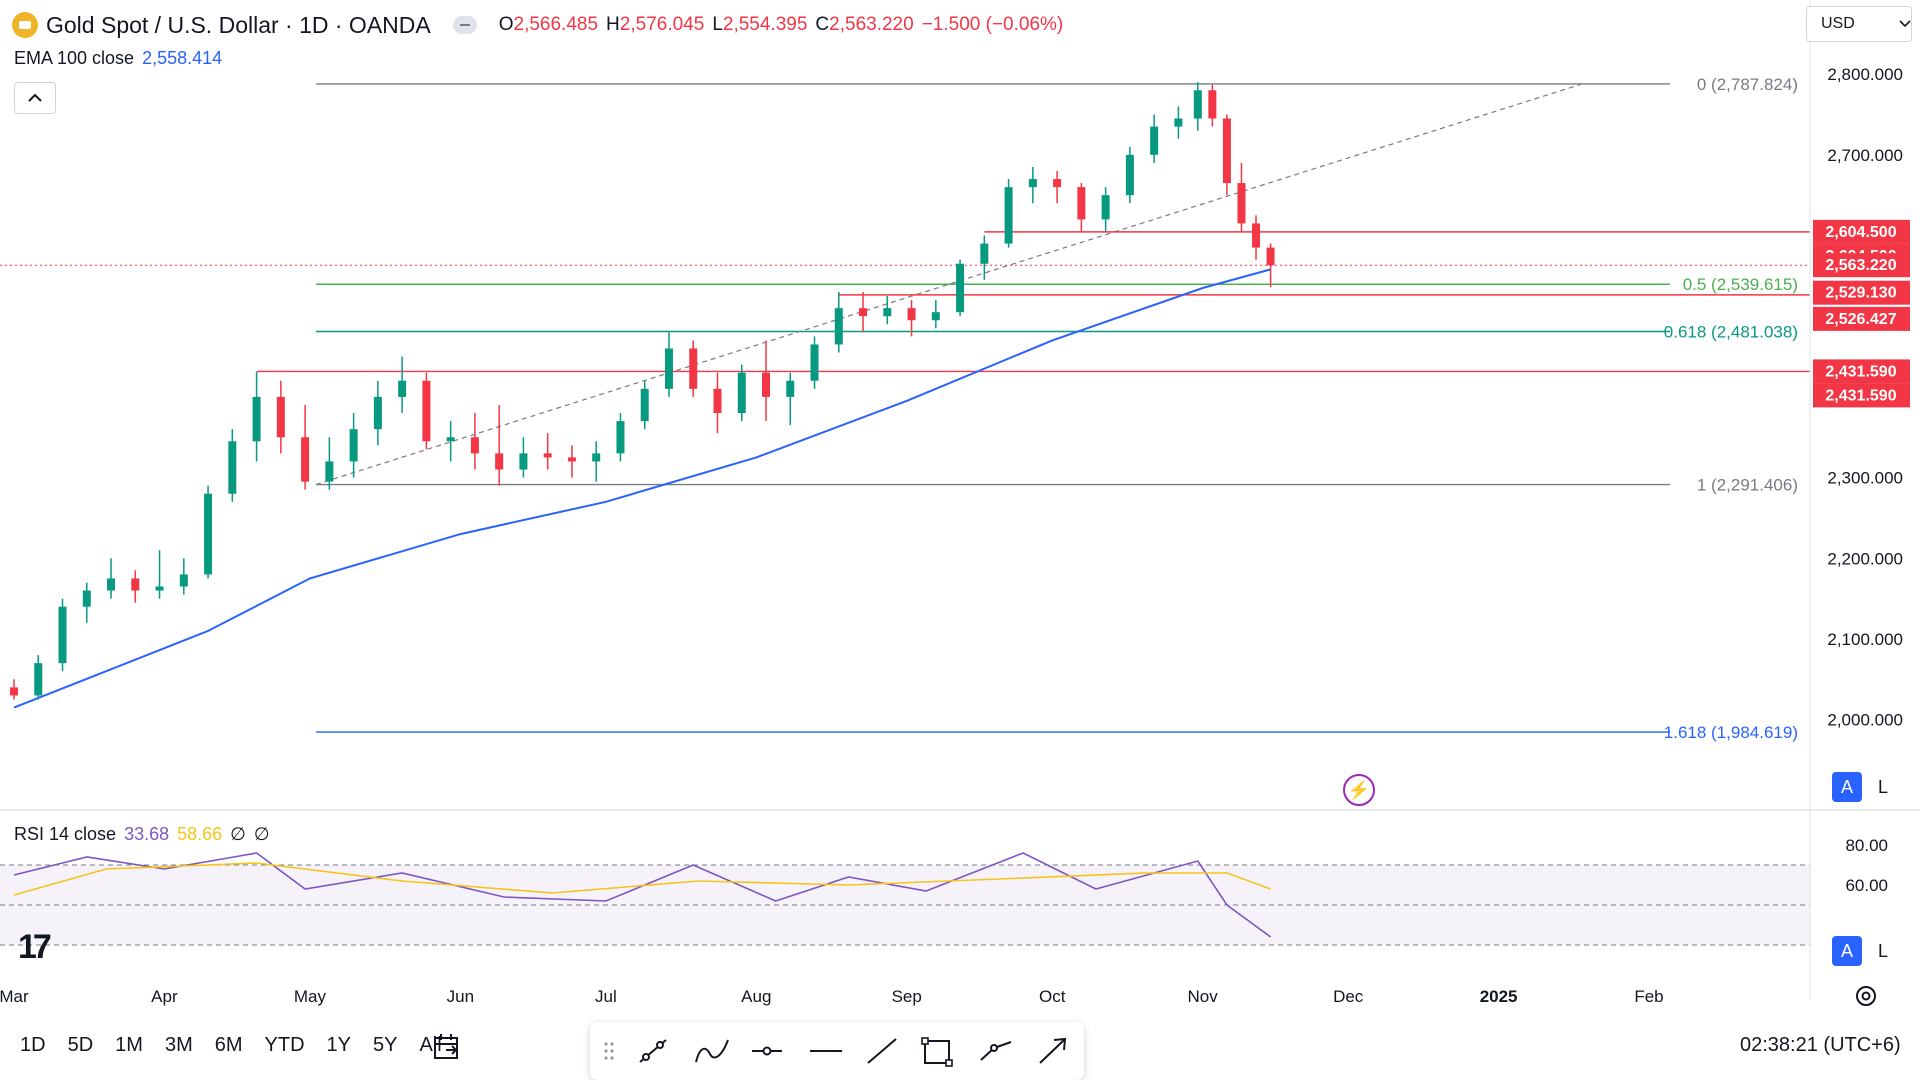 The height and width of the screenshot is (1080, 1920). Describe the element at coordinates (556, 24) in the screenshot. I see `open-value: 2,566.485` at that location.